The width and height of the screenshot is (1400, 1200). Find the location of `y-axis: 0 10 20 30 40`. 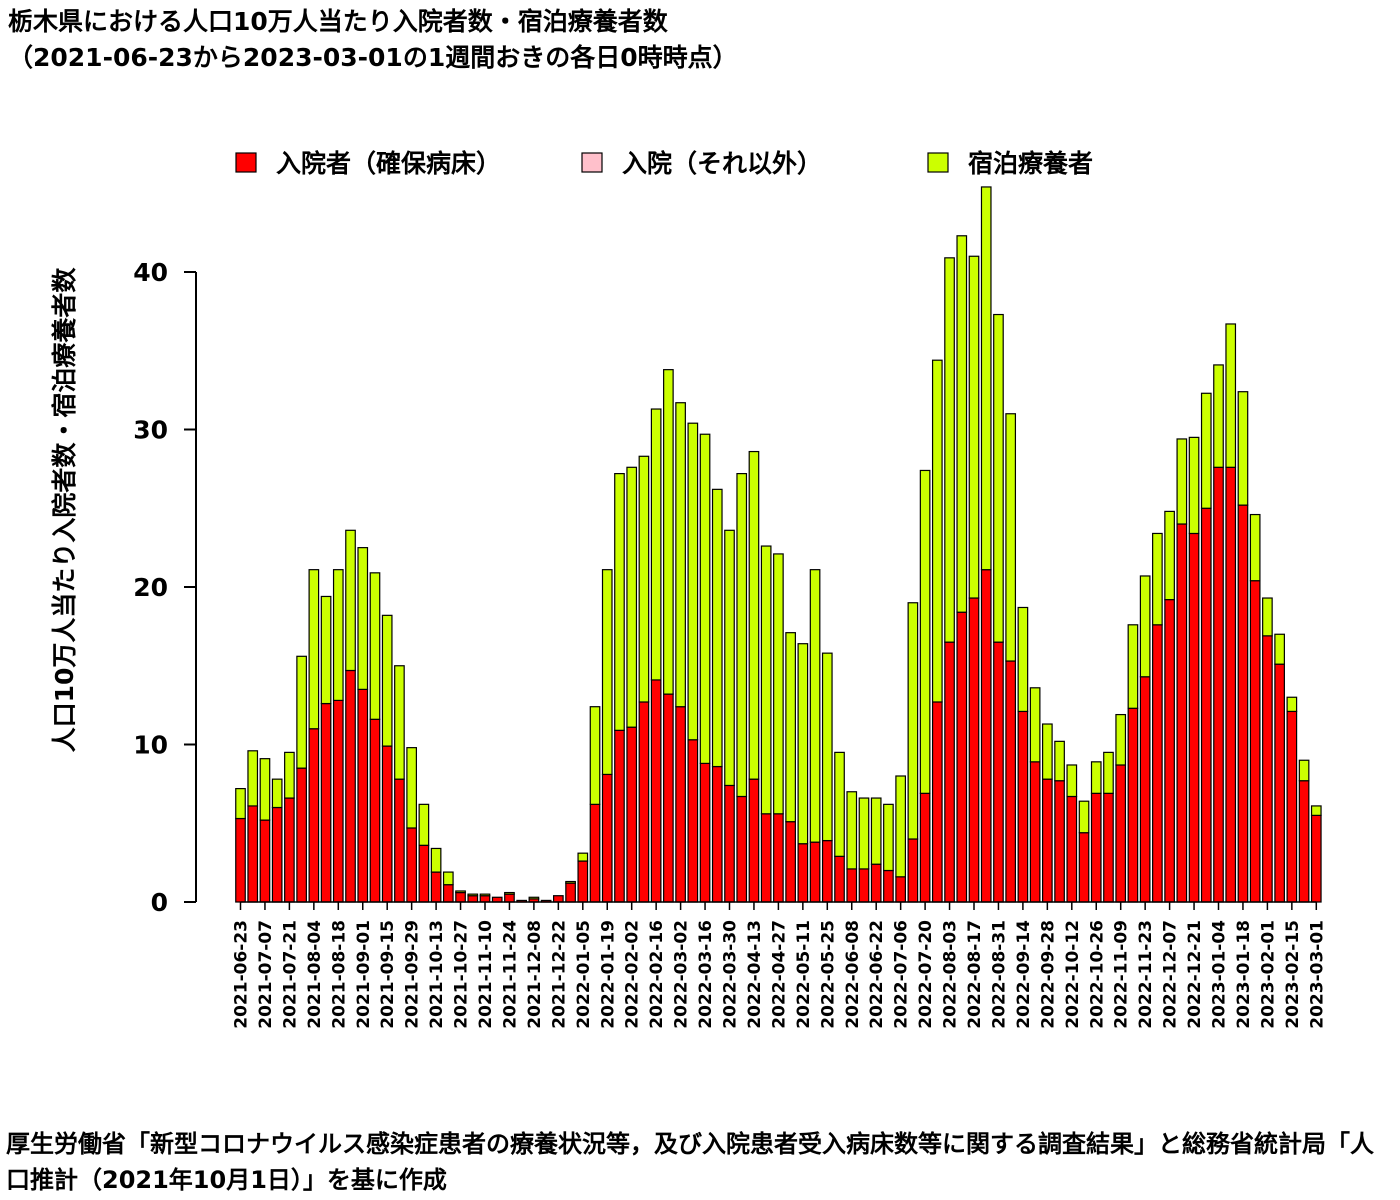

y-axis: 0 10 20 30 40 is located at coordinates (165, 587).